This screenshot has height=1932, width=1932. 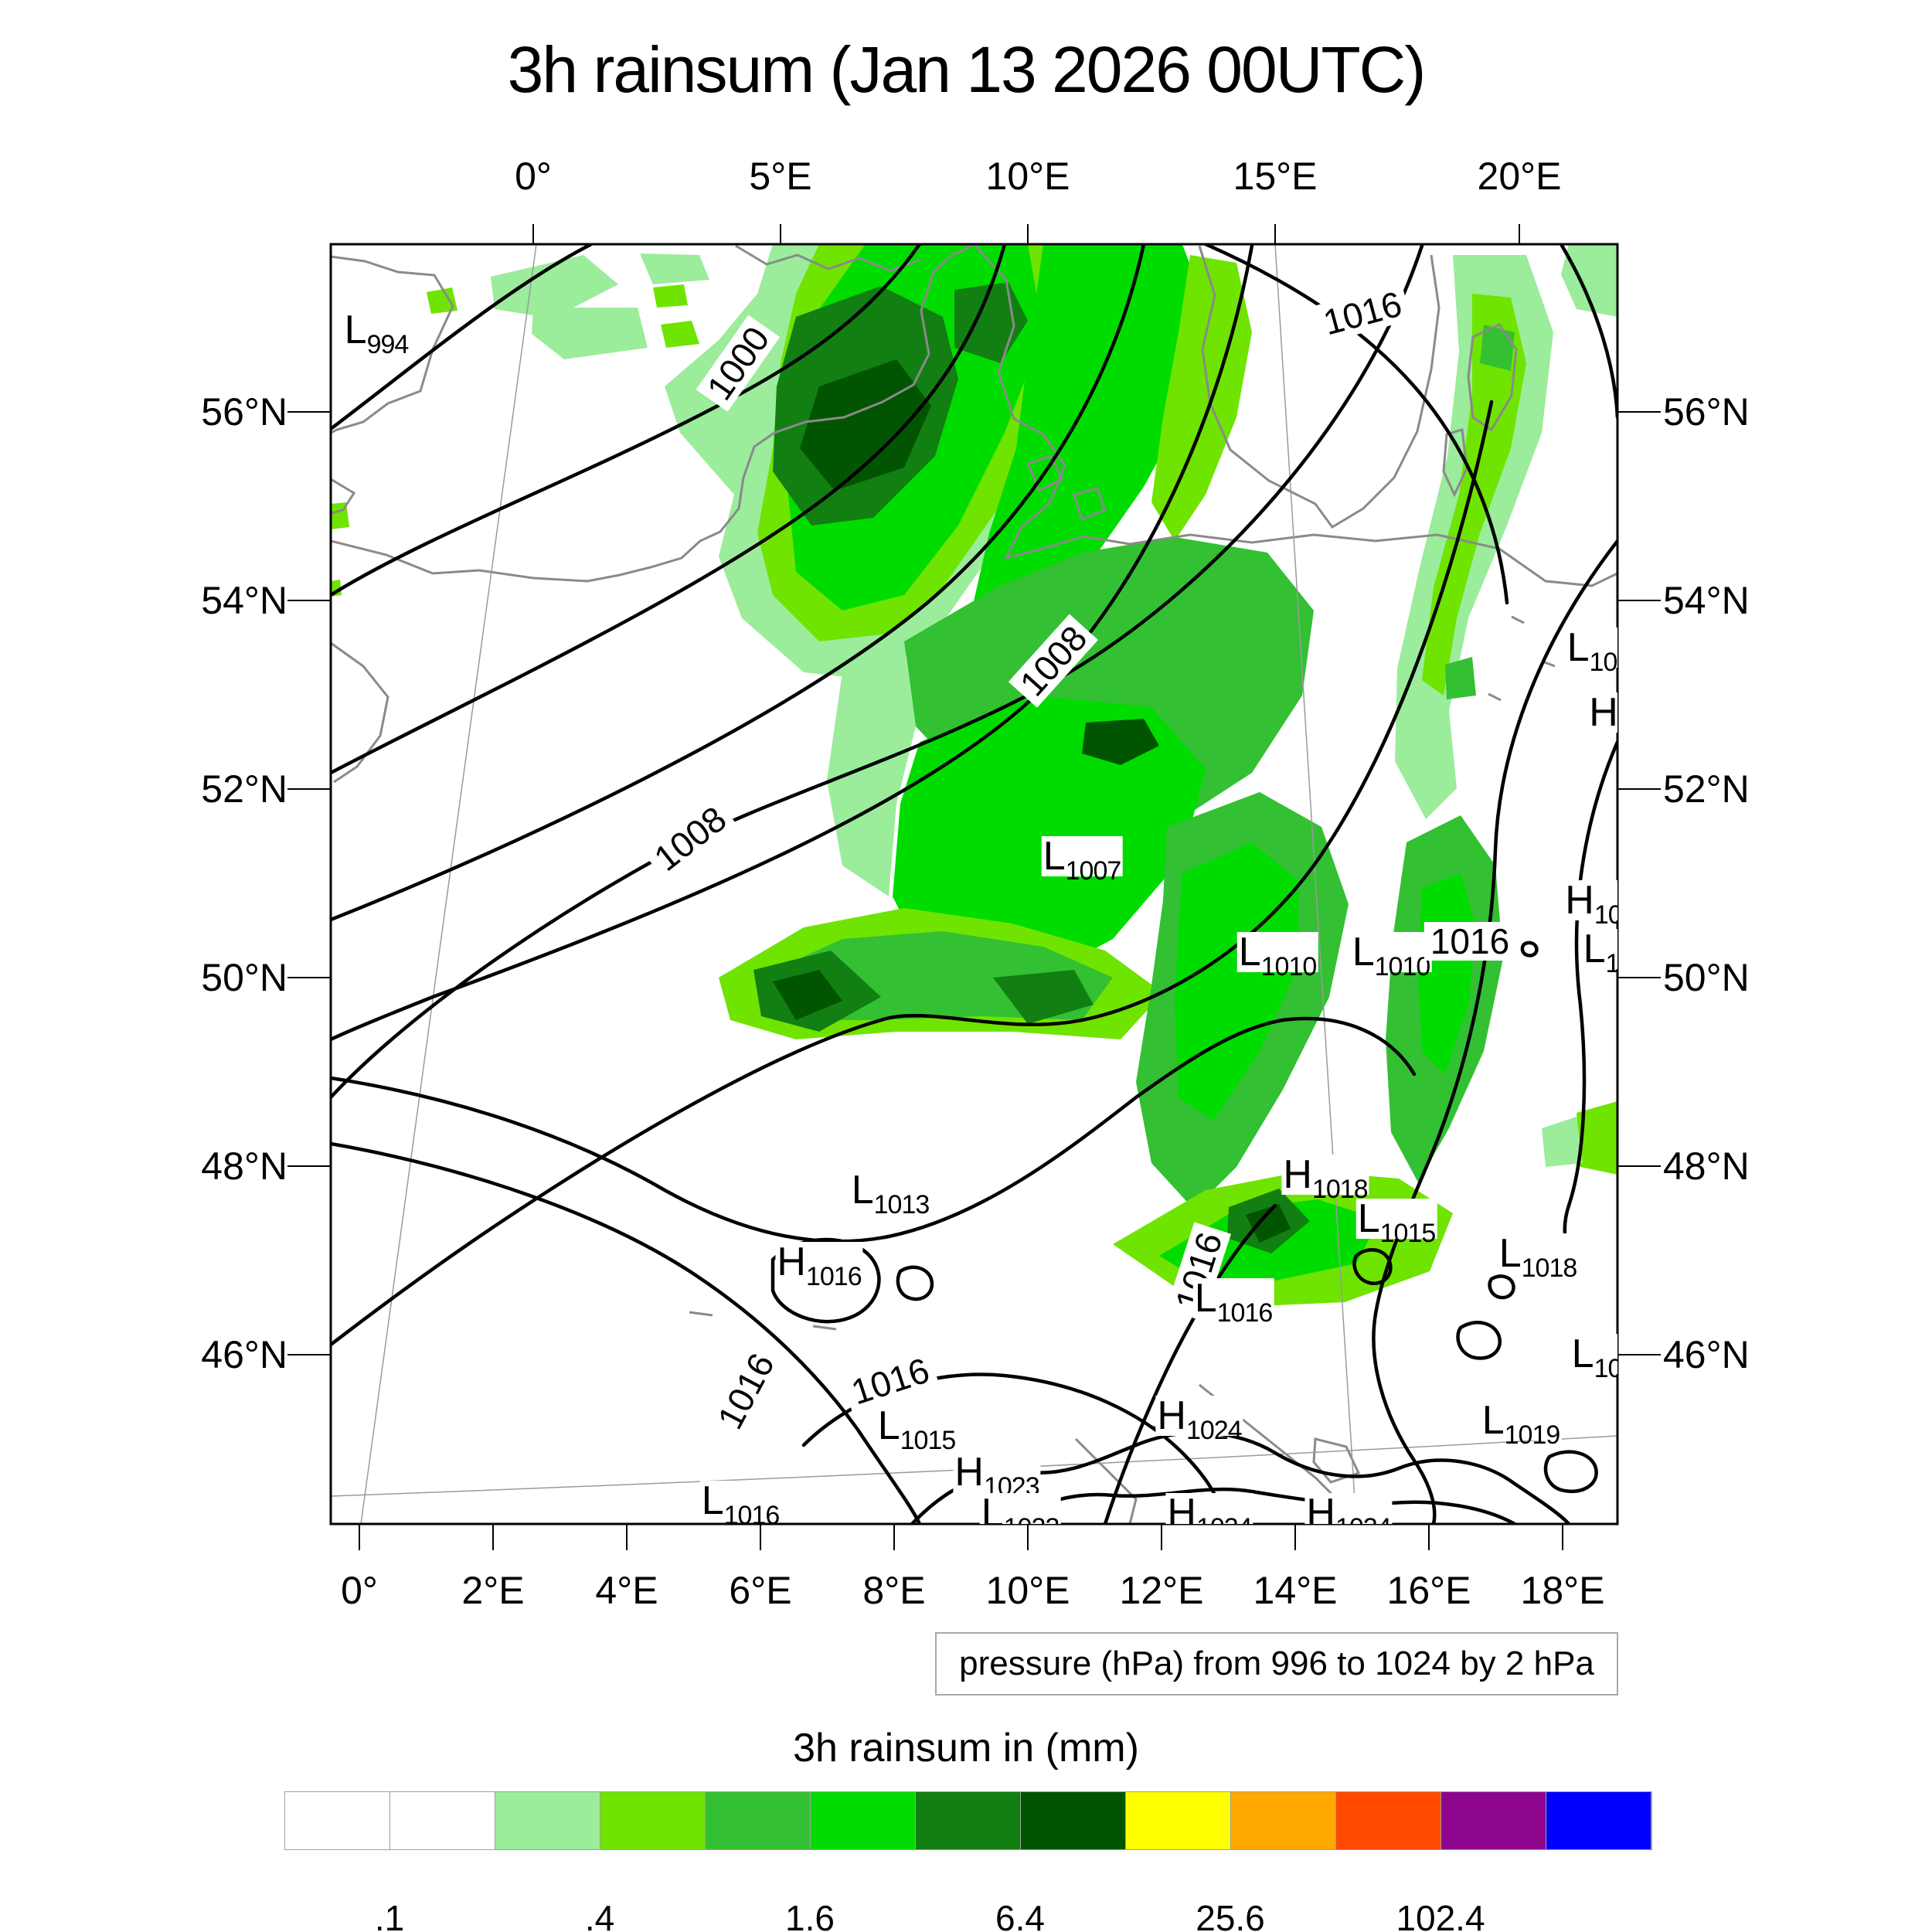 What do you see at coordinates (244, 1166) in the screenshot?
I see `axis-tick-label: 48°N` at bounding box center [244, 1166].